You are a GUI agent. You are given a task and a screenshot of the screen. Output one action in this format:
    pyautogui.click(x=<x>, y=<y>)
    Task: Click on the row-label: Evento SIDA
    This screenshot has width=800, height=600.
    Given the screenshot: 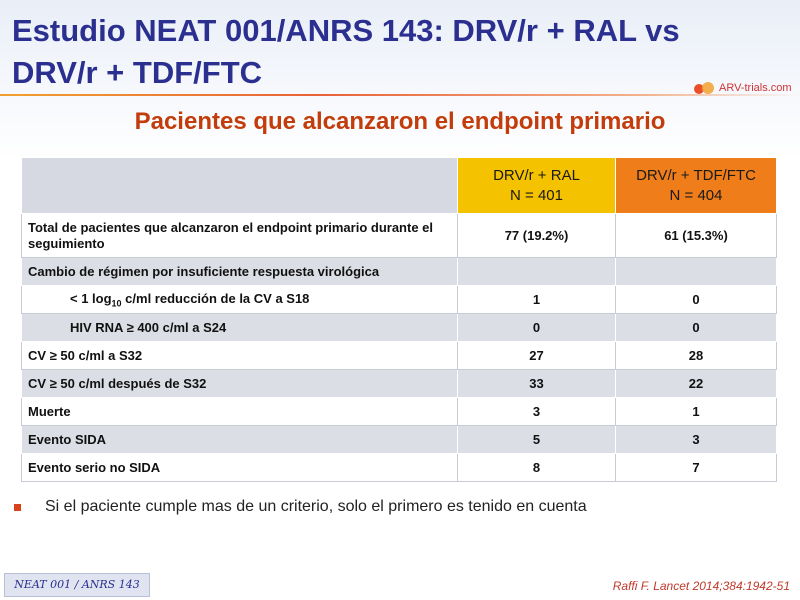 What is the action you would take?
    pyautogui.click(x=239, y=439)
    